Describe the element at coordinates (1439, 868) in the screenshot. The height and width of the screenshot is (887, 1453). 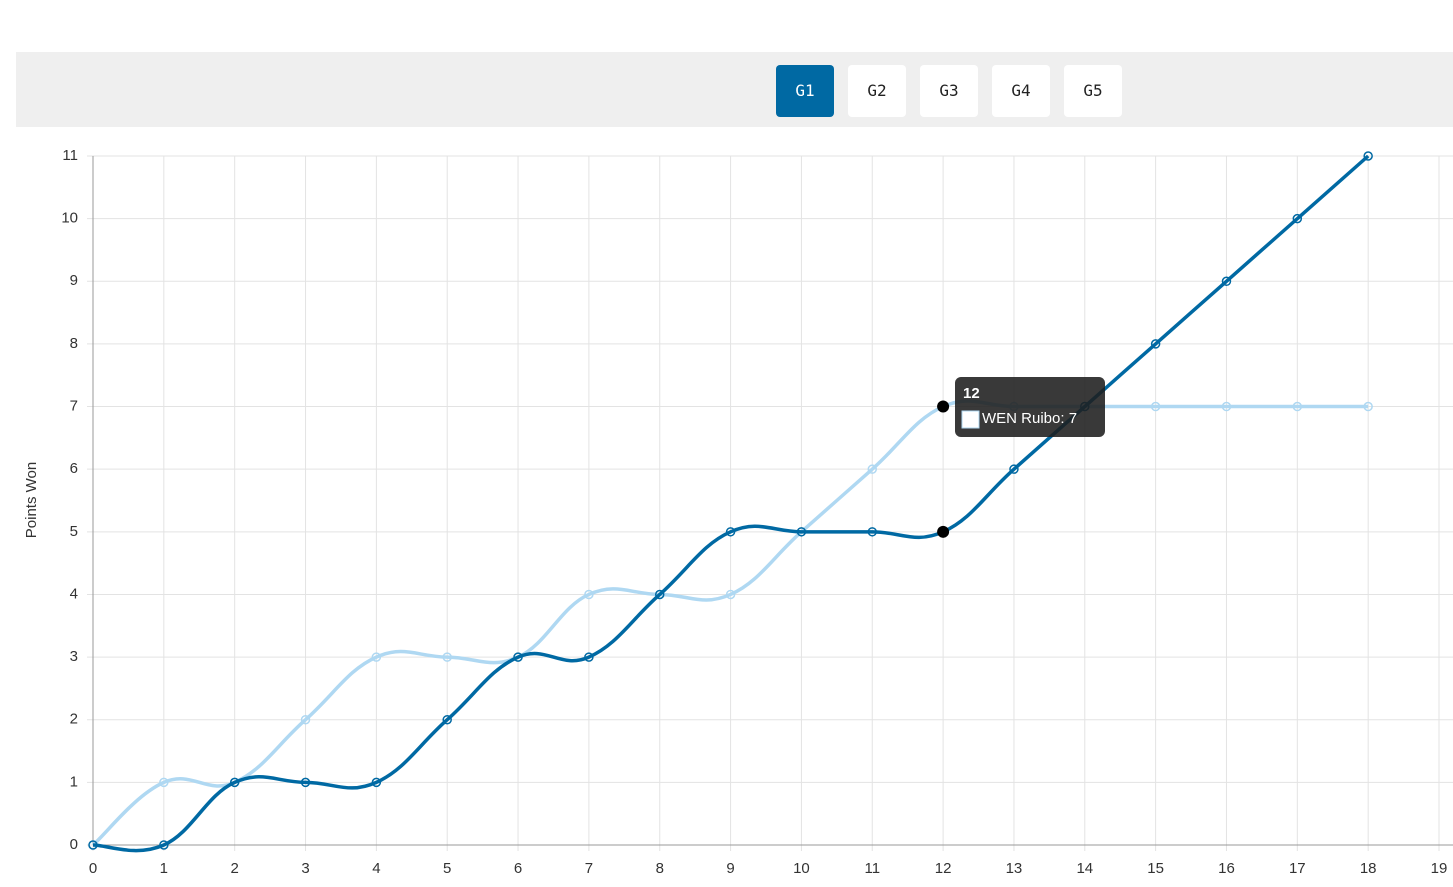
I see `x-tick-label: 19` at that location.